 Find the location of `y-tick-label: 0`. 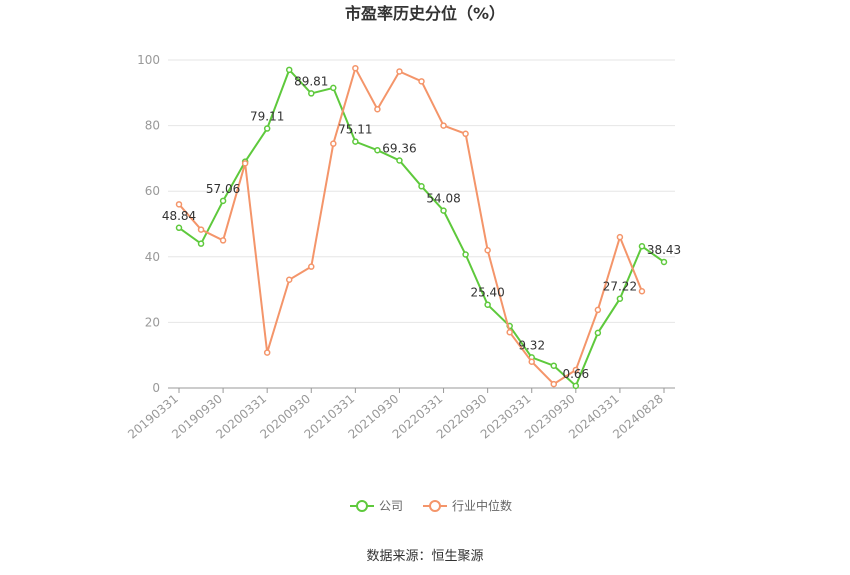

y-tick-label: 0 is located at coordinates (156, 388).